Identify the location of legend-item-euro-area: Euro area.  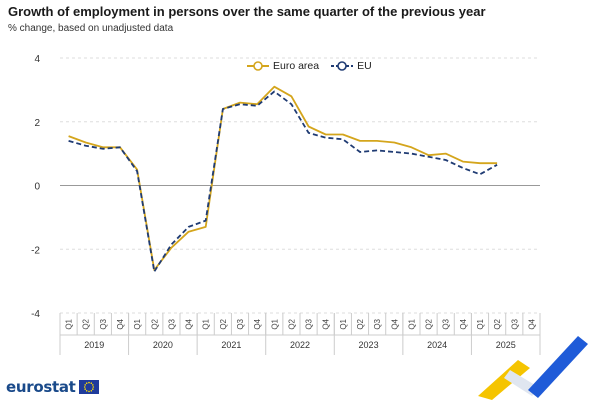
(283, 66).